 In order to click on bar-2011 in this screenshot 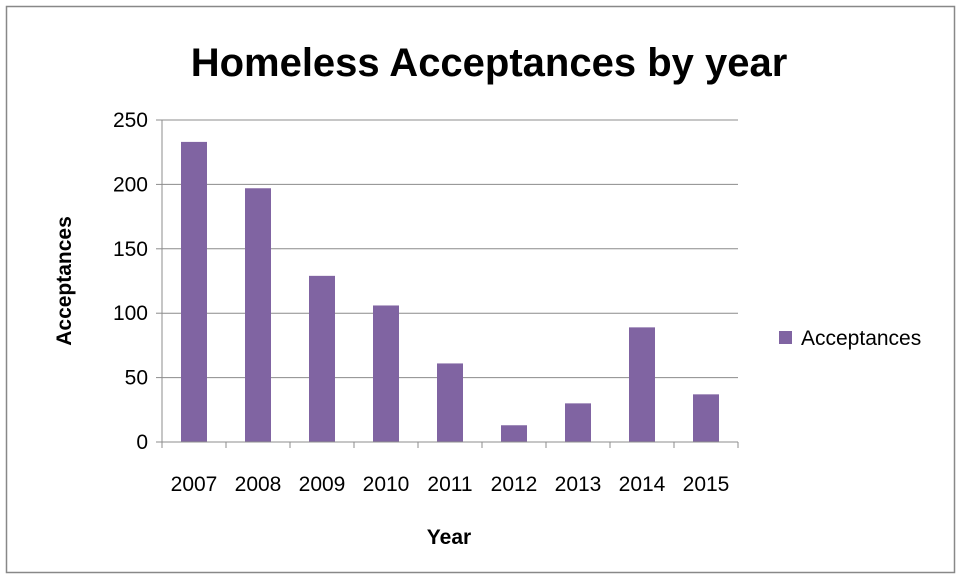, I will do `click(450, 402)`.